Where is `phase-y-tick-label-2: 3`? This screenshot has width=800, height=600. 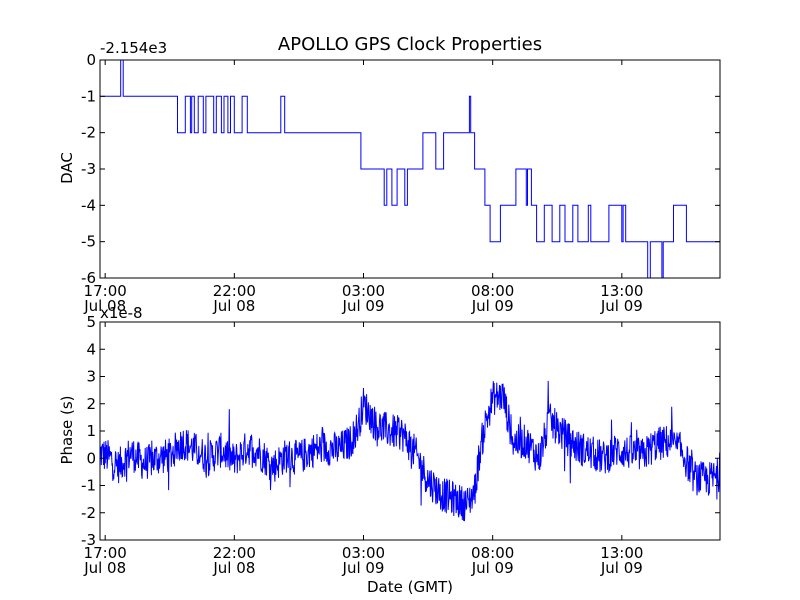 phase-y-tick-label-2: 3 is located at coordinates (91, 377).